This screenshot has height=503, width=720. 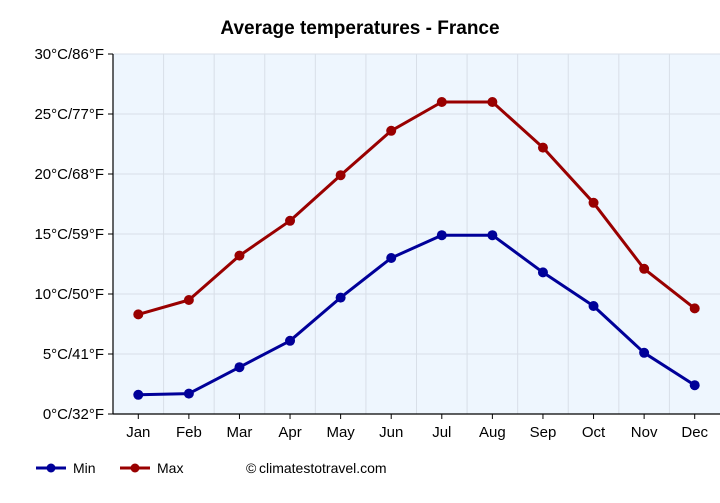 I want to click on x-tick-label: Aug, so click(x=492, y=432).